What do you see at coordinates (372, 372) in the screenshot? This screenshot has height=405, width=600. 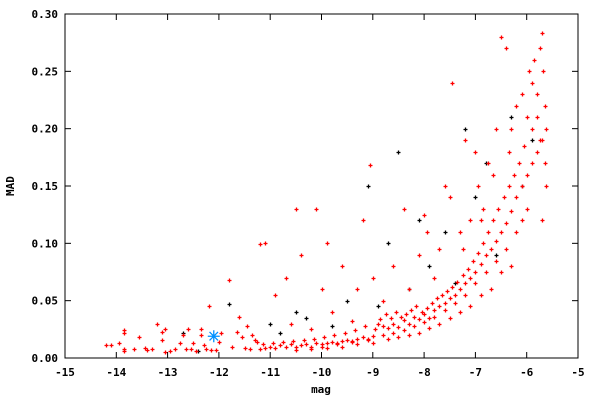 I see `x-tick-label: -9` at bounding box center [372, 372].